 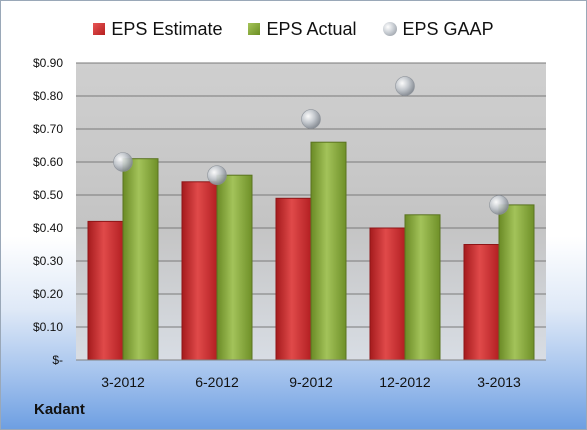 What do you see at coordinates (48, 294) in the screenshot?
I see `y-tick-label: $0.20` at bounding box center [48, 294].